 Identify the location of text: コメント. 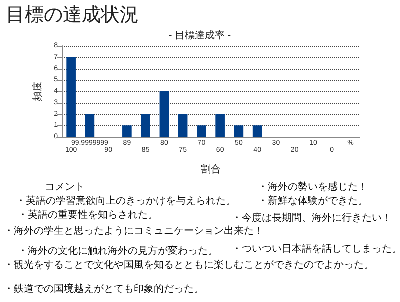
(65, 188).